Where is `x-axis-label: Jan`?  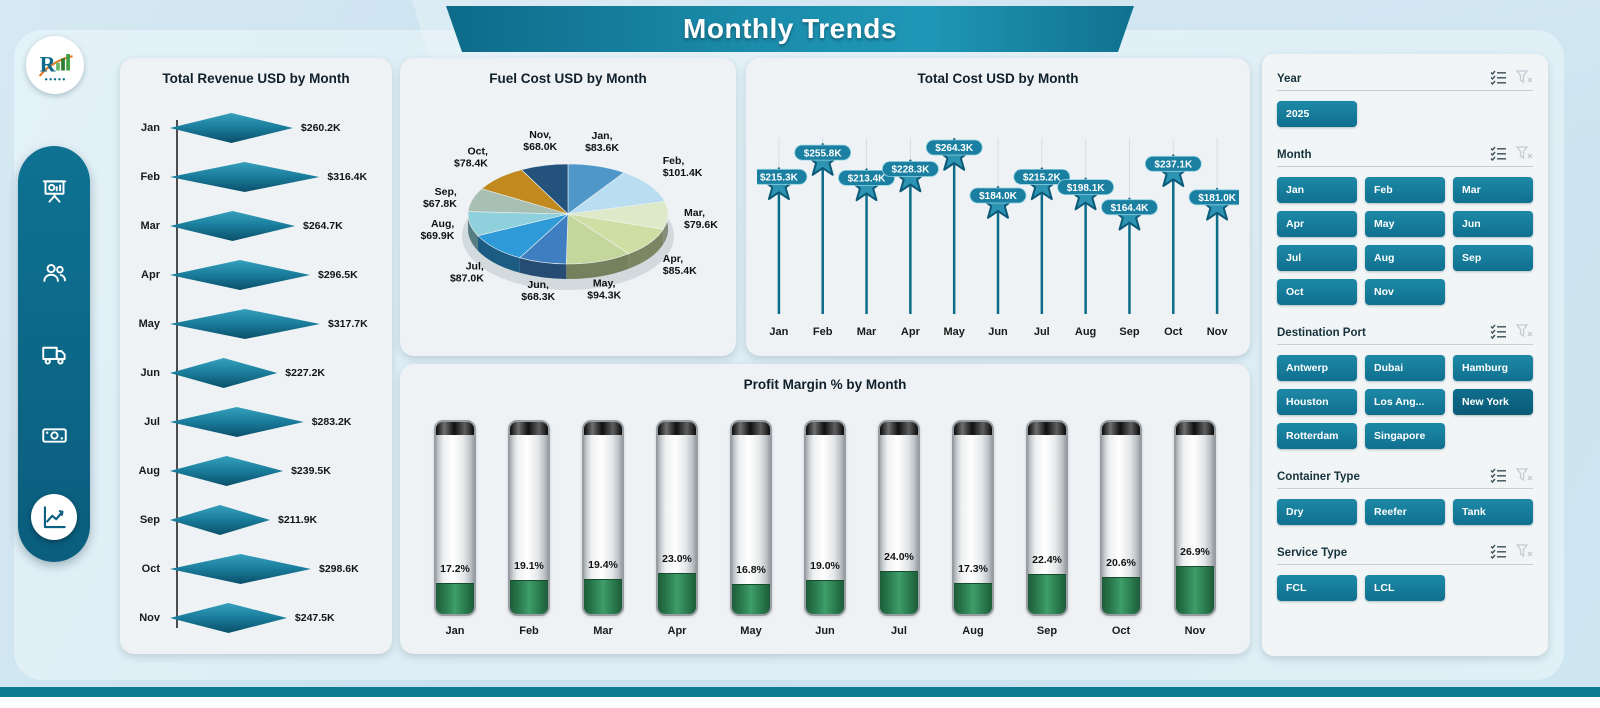 x-axis-label: Jan is located at coordinates (778, 332).